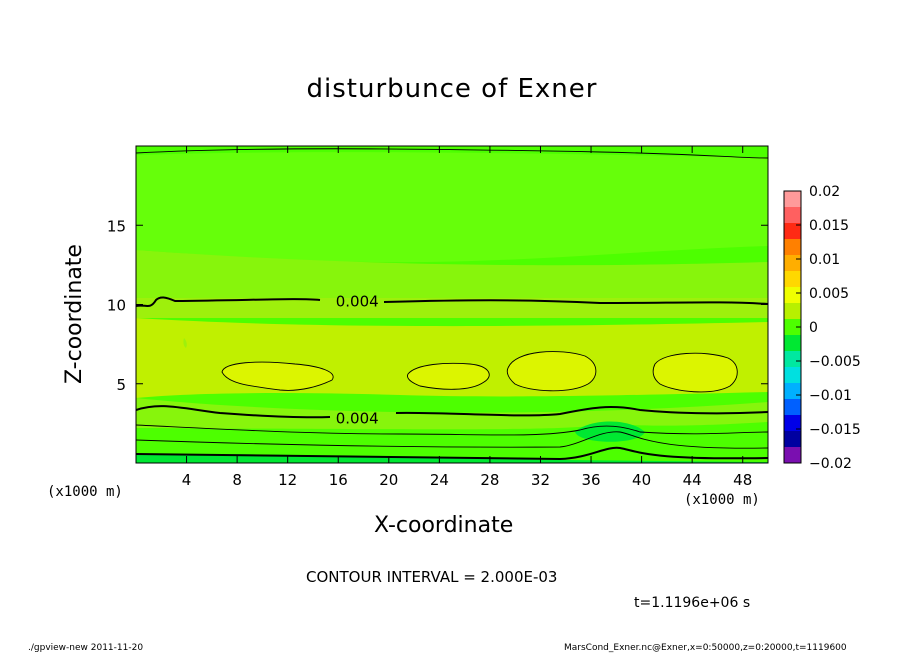  What do you see at coordinates (86, 648) in the screenshot?
I see `footer-left: ./gpview-new 2011-11-20` at bounding box center [86, 648].